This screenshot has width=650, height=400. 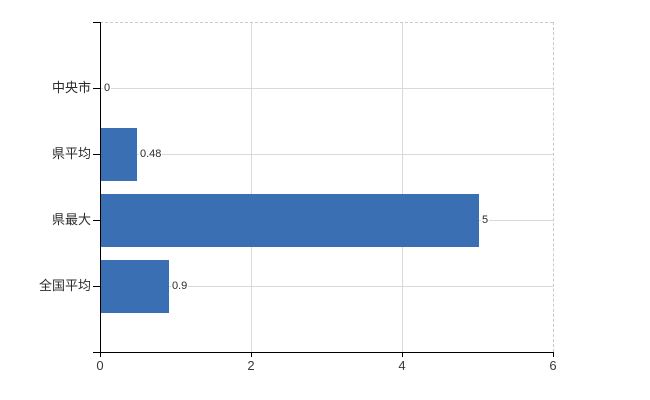 I want to click on category-label: 全国平均, so click(x=64, y=285).